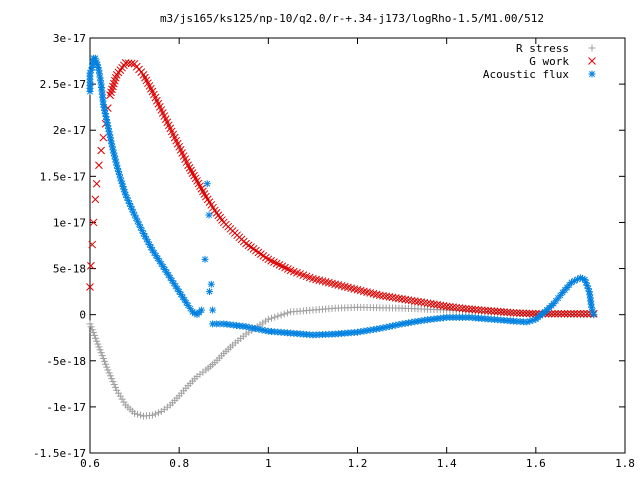 This screenshot has height=480, width=640. I want to click on x-tick-label: 1.2, so click(358, 463).